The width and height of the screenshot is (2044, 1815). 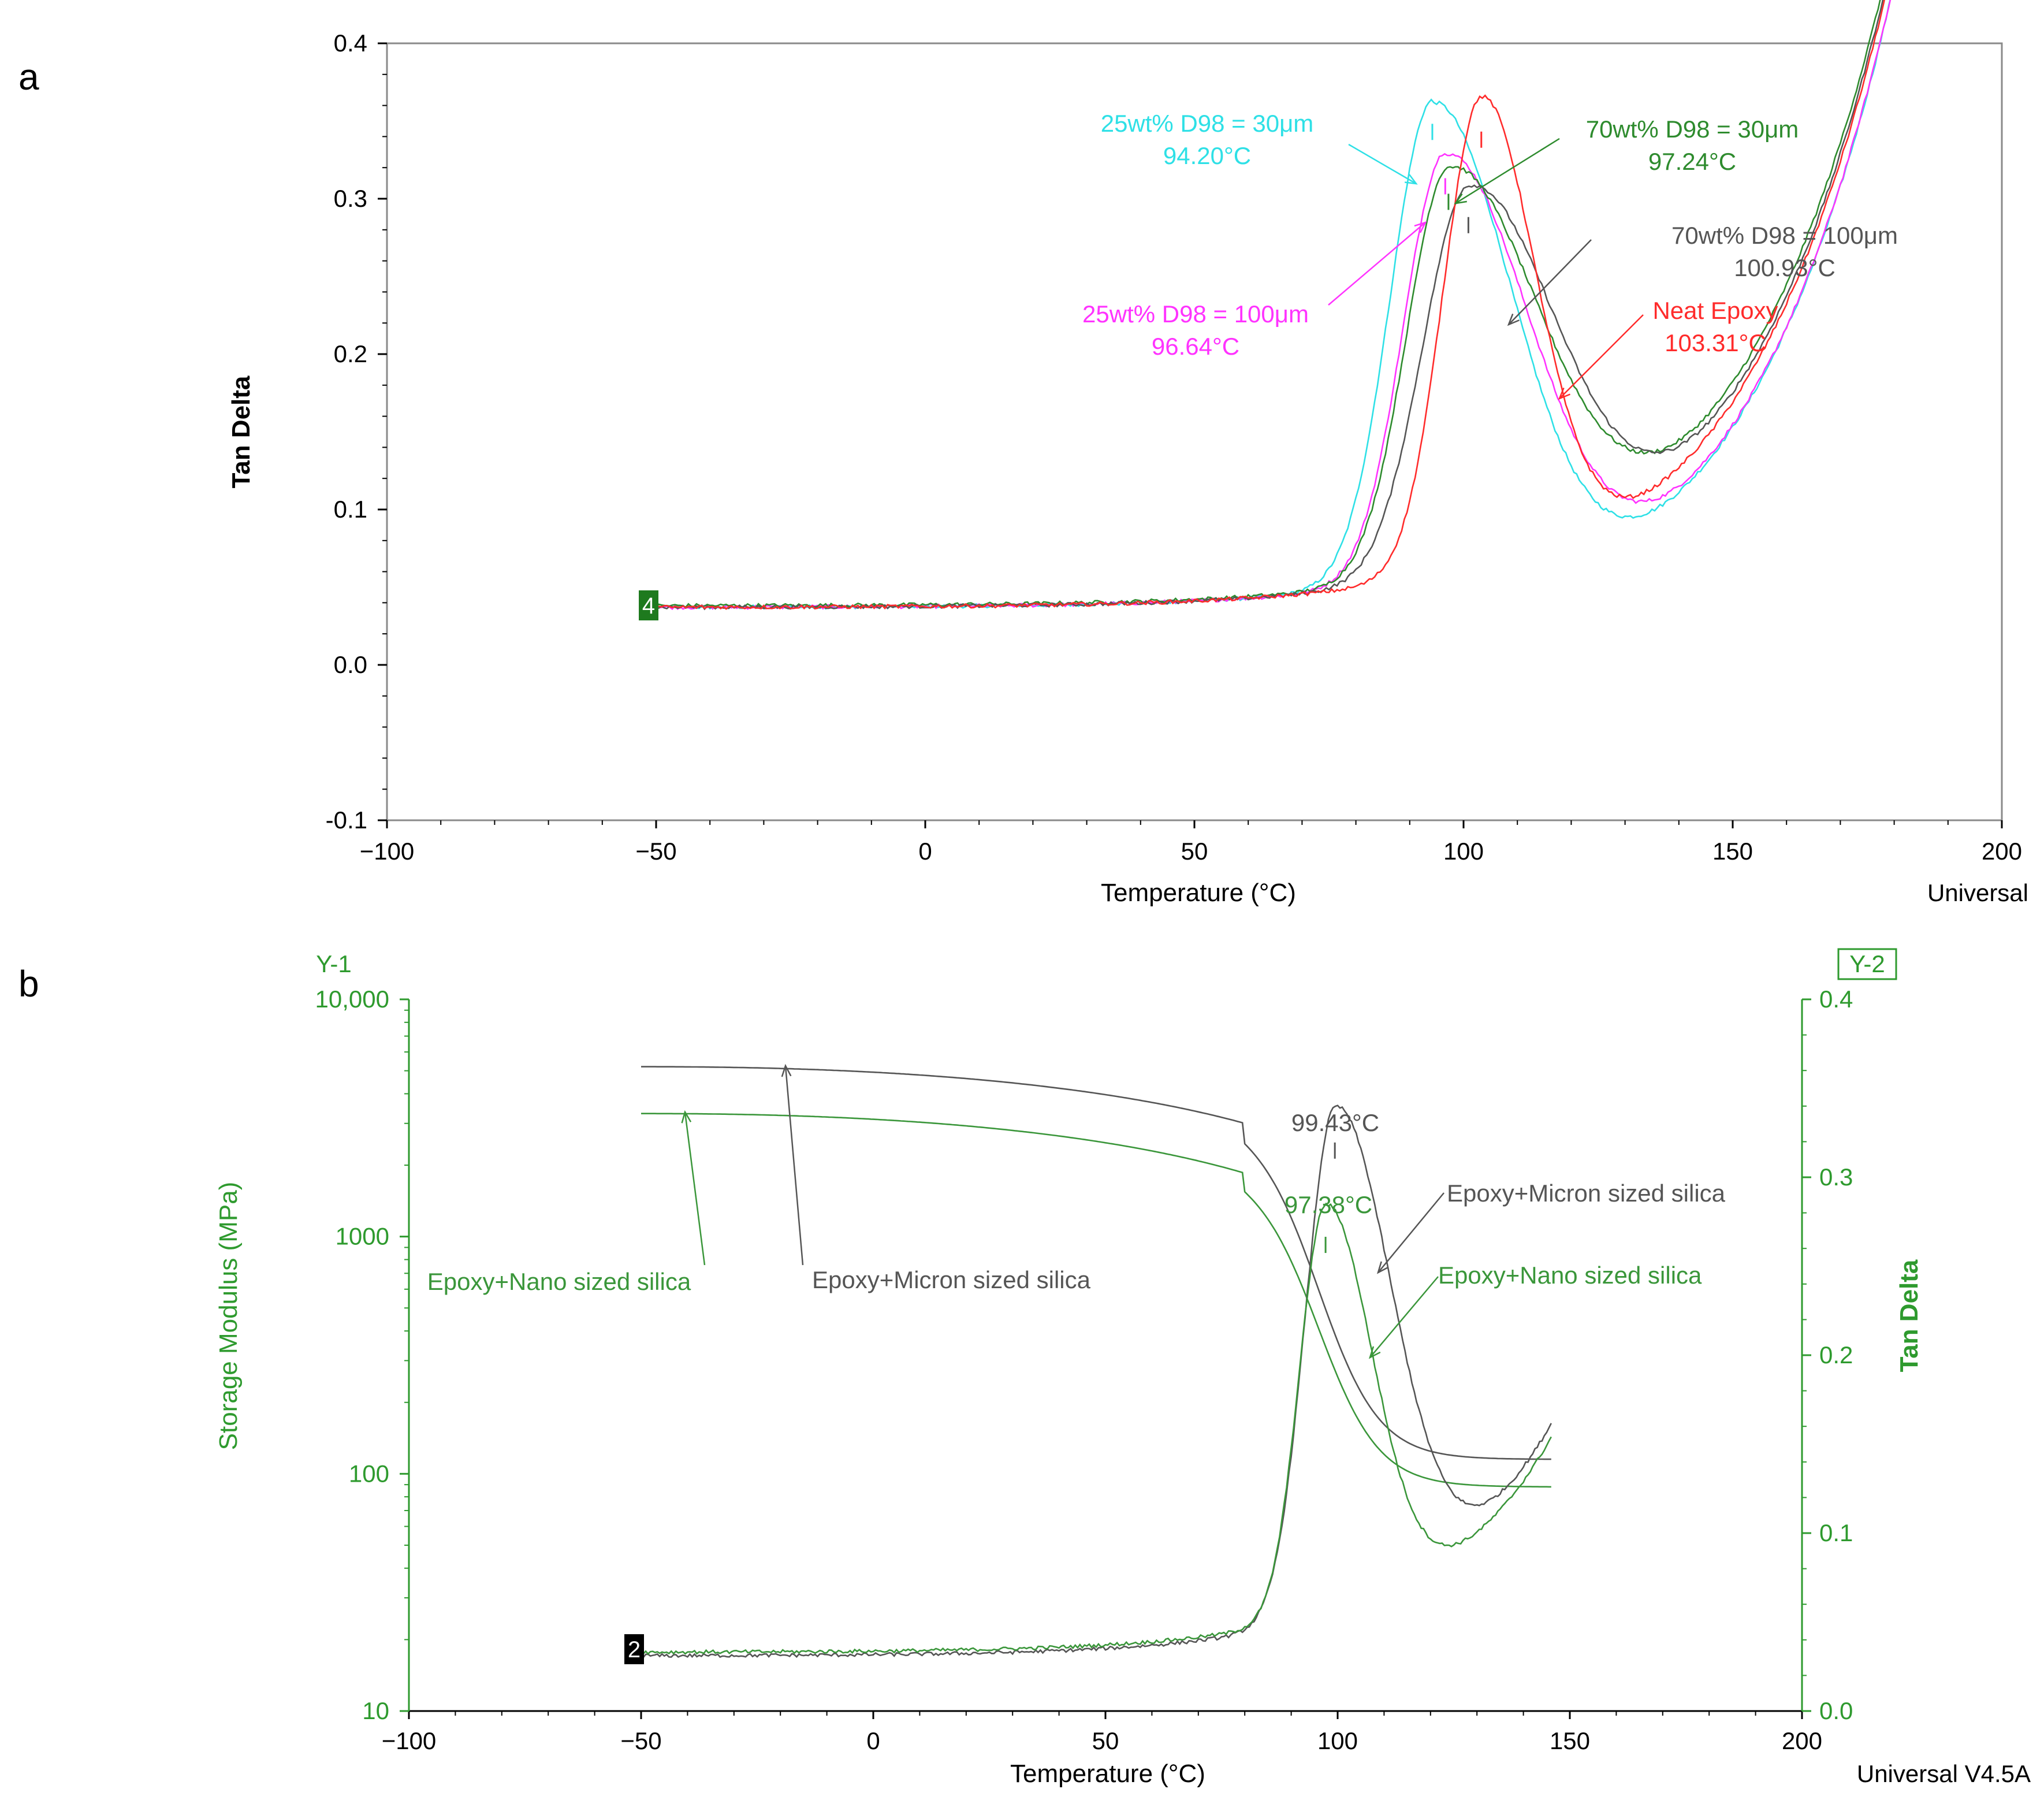 I want to click on y-tick-label-a: 0.0, so click(x=351, y=664).